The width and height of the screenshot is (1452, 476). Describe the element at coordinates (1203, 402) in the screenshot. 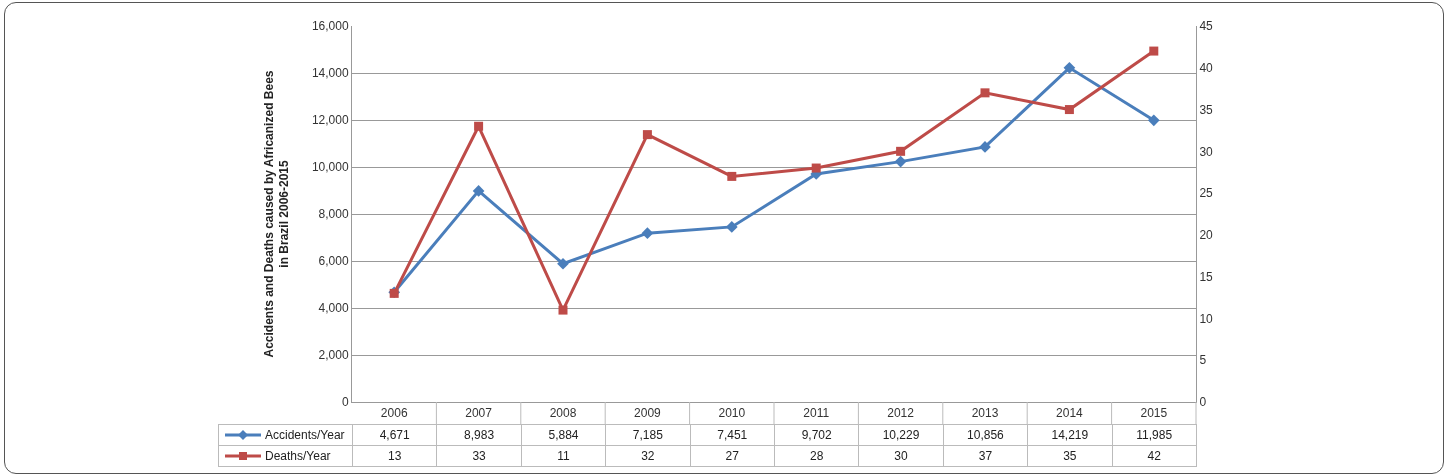

I see `y2-tick-label: 0` at that location.